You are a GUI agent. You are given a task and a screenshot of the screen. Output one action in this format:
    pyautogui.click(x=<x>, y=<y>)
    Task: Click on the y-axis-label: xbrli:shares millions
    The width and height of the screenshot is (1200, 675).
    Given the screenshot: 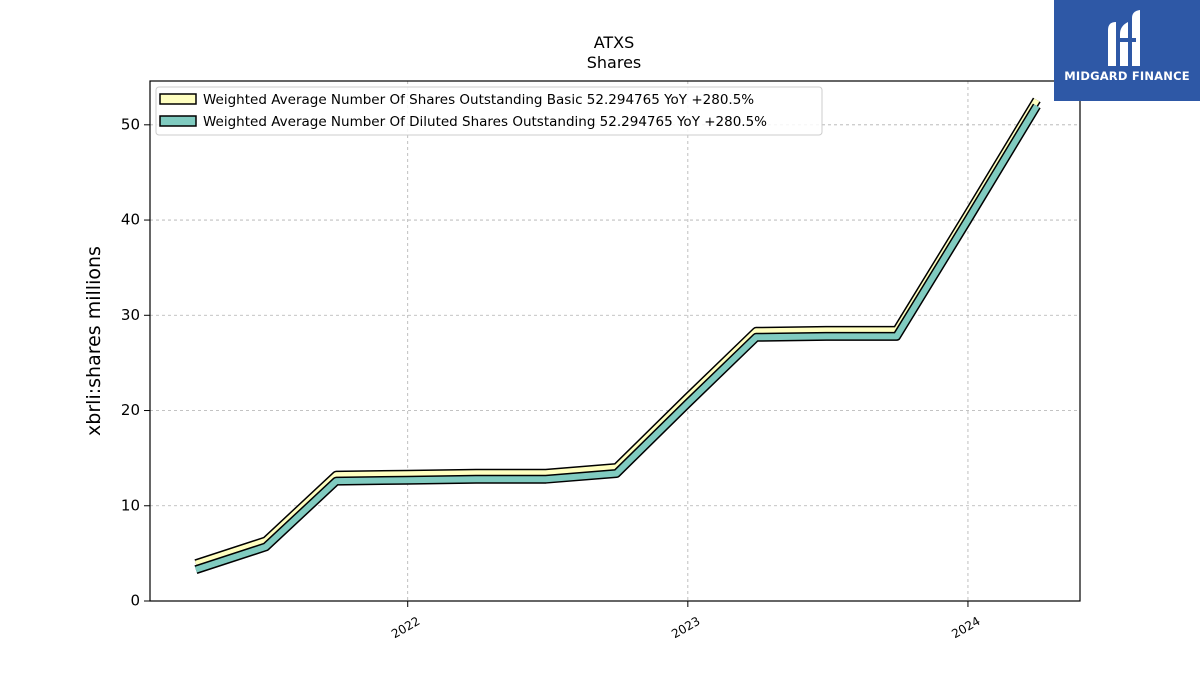 What is the action you would take?
    pyautogui.click(x=94, y=341)
    